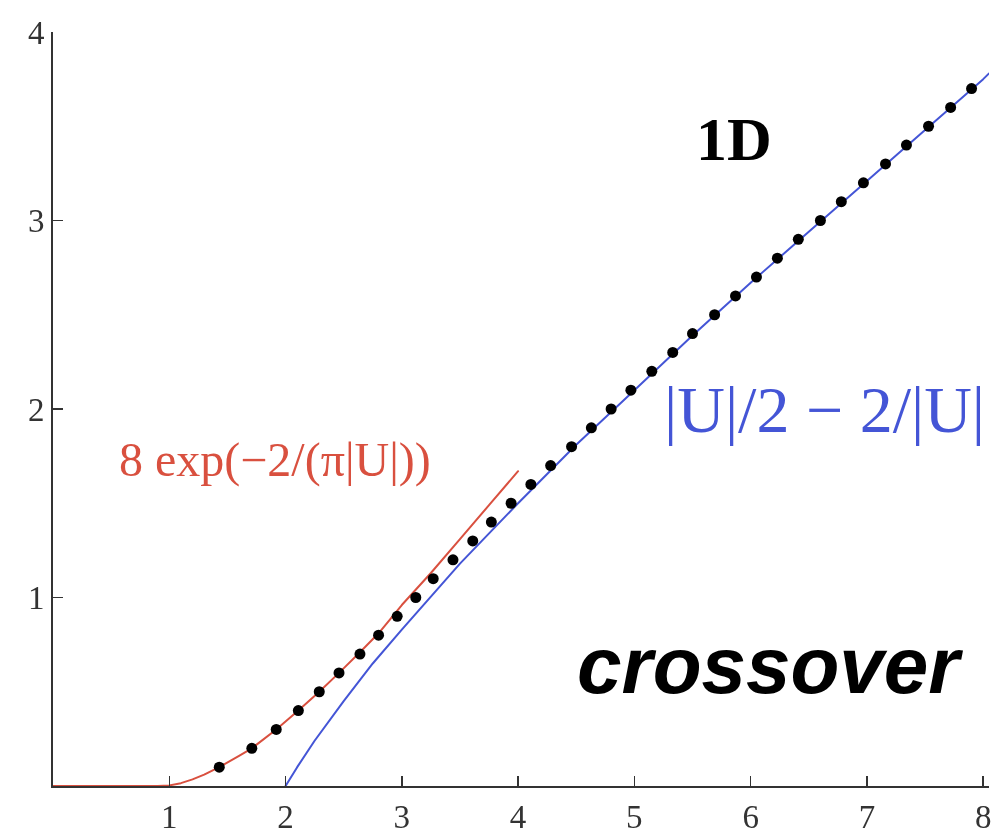  What do you see at coordinates (867, 814) in the screenshot?
I see `x-tick-label: 7` at bounding box center [867, 814].